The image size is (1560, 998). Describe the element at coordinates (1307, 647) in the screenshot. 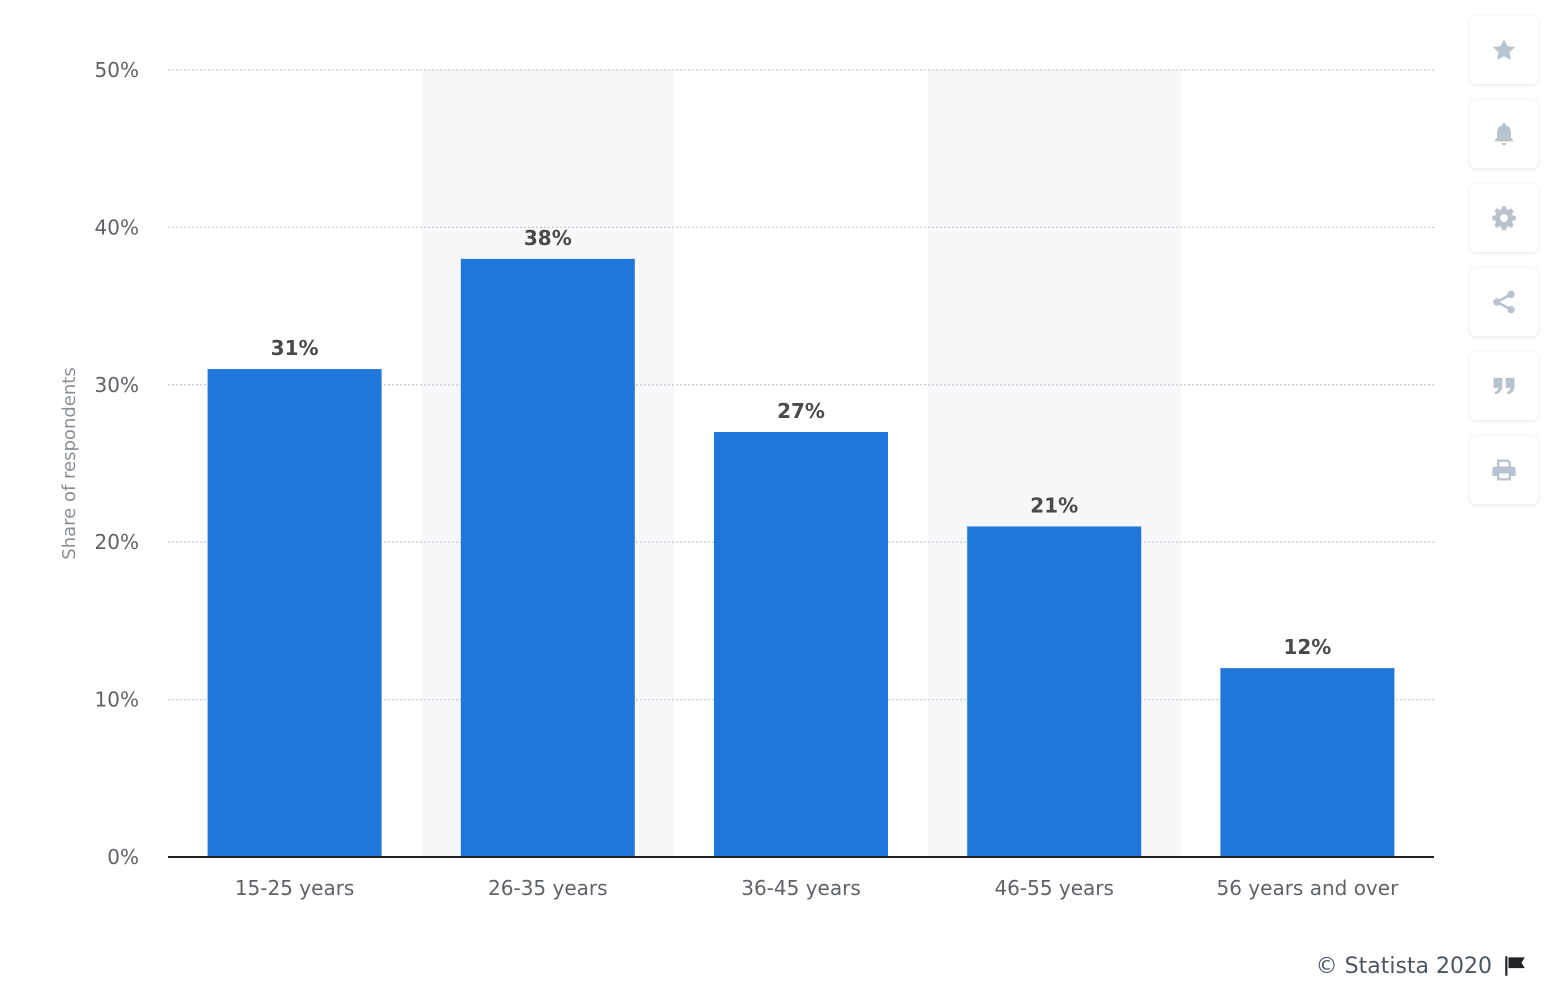

I see `data-label: 12%` at that location.